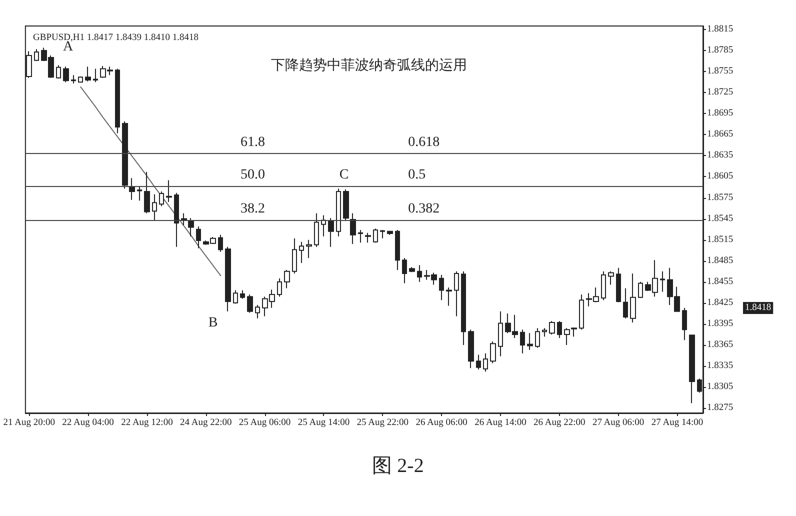 This screenshot has width=796, height=516. I want to click on y-tick-label: 1.8515, so click(720, 239).